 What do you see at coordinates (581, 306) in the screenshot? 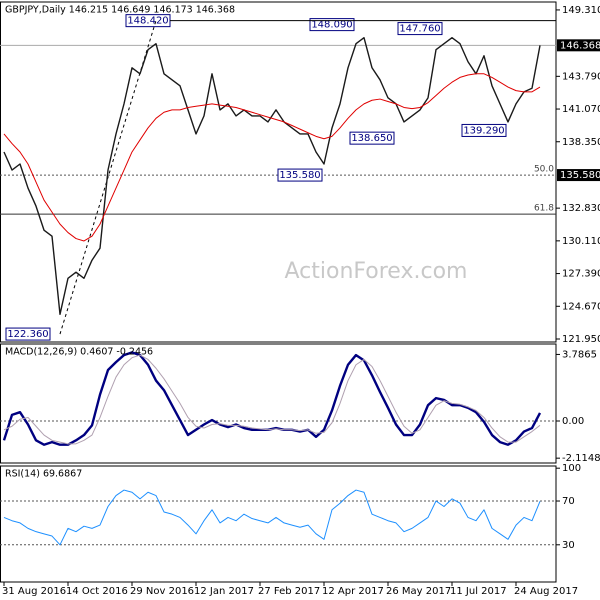
I see `y-tick-label: 124.670` at bounding box center [581, 306].